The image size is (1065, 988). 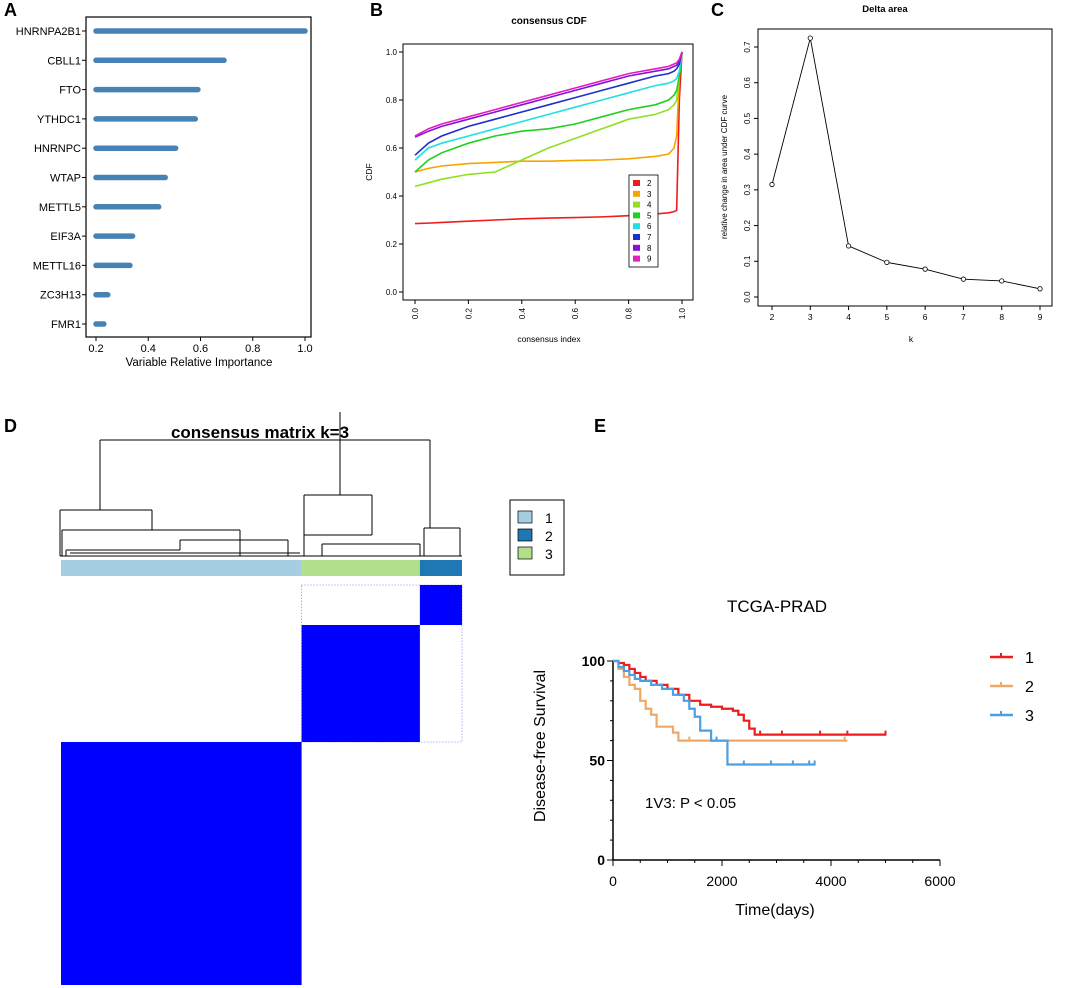 What do you see at coordinates (777, 606) in the screenshot?
I see `e-chart-title: TCGA-PRAD` at bounding box center [777, 606].